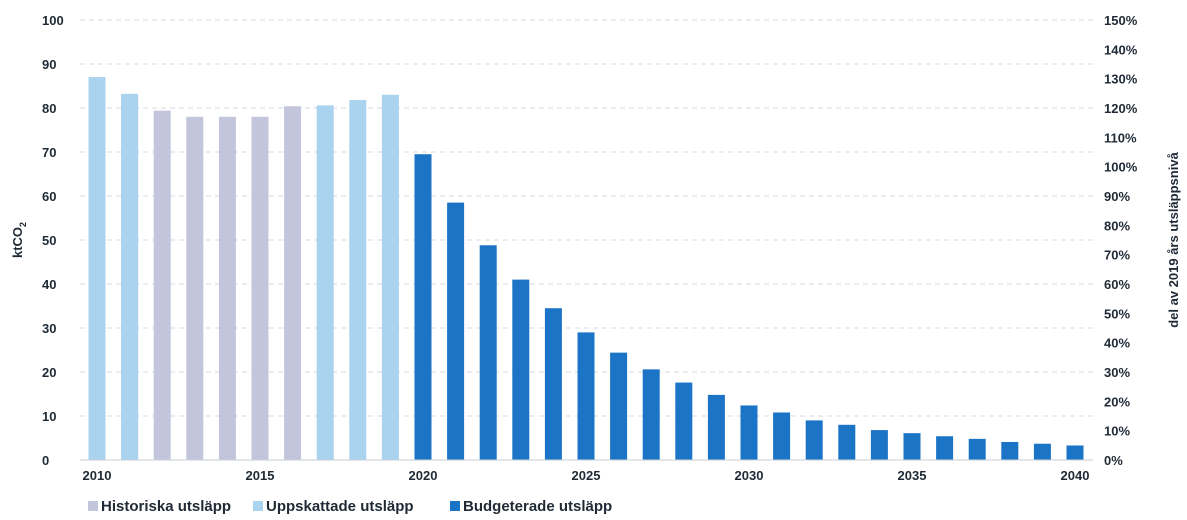  What do you see at coordinates (1121, 79) in the screenshot?
I see `y2-tick-label: 130%` at bounding box center [1121, 79].